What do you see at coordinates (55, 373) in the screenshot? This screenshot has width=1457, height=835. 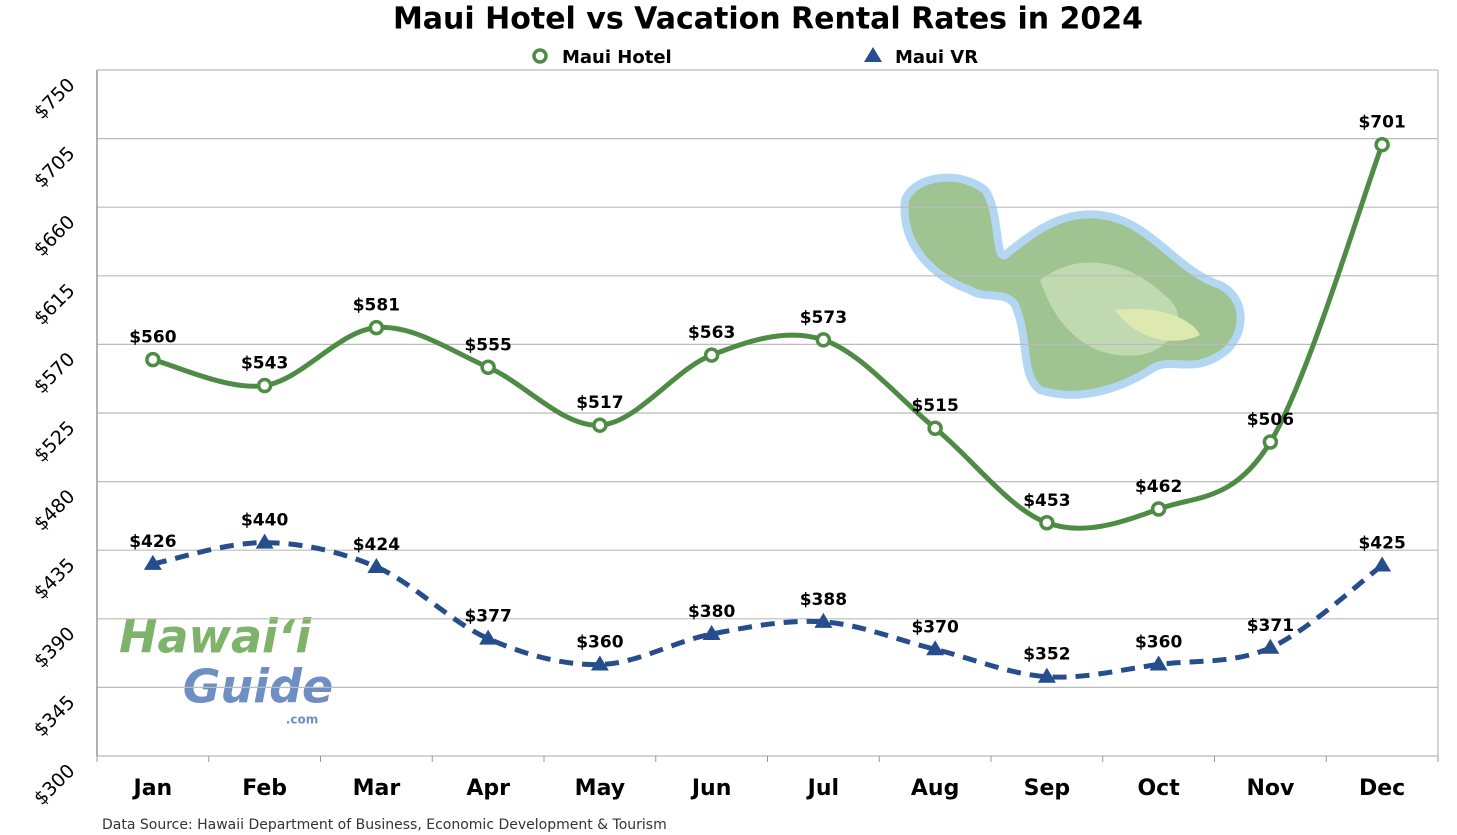 I see `y-tick-label: $570` at bounding box center [55, 373].